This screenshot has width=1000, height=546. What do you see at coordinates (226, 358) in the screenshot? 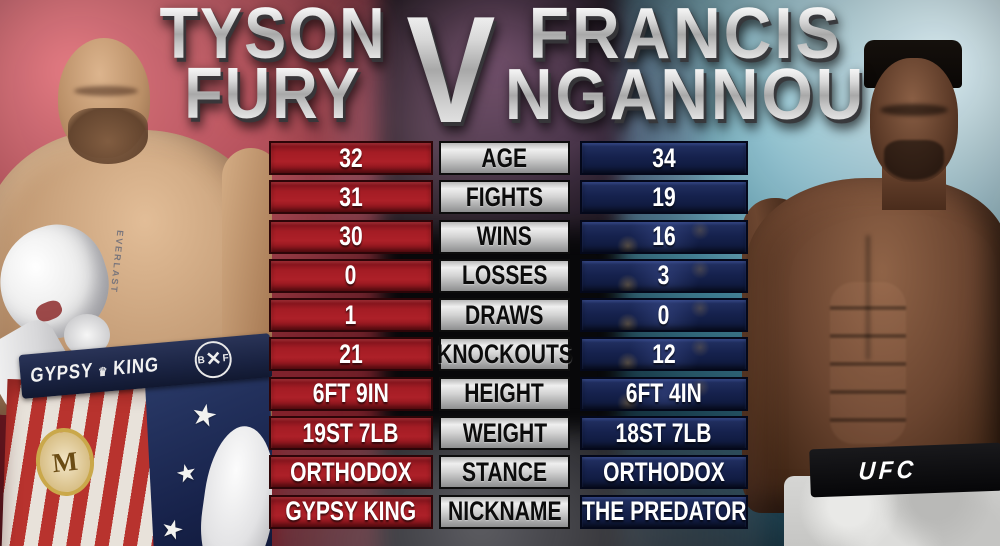
I see `badge-letter: F` at bounding box center [226, 358].